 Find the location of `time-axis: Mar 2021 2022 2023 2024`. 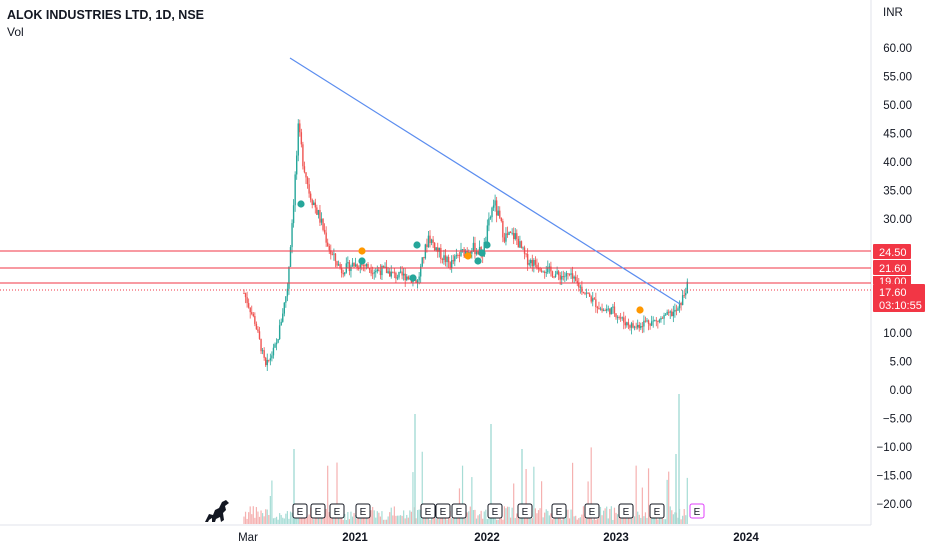

time-axis: Mar 2021 2022 2023 2024 is located at coordinates (498, 538).